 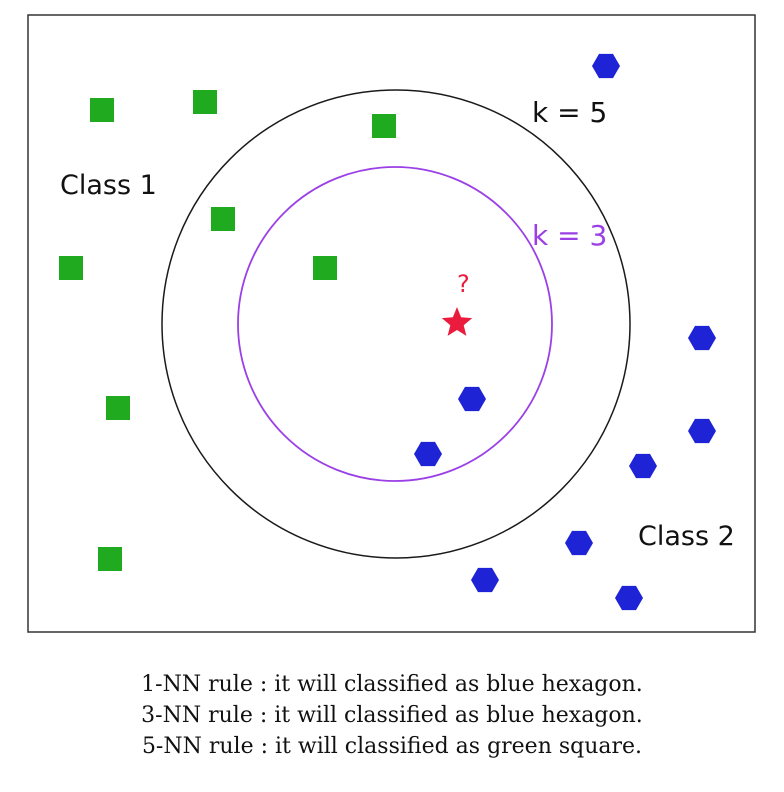 What do you see at coordinates (686, 536) in the screenshot?
I see `class2-label: Class 2` at bounding box center [686, 536].